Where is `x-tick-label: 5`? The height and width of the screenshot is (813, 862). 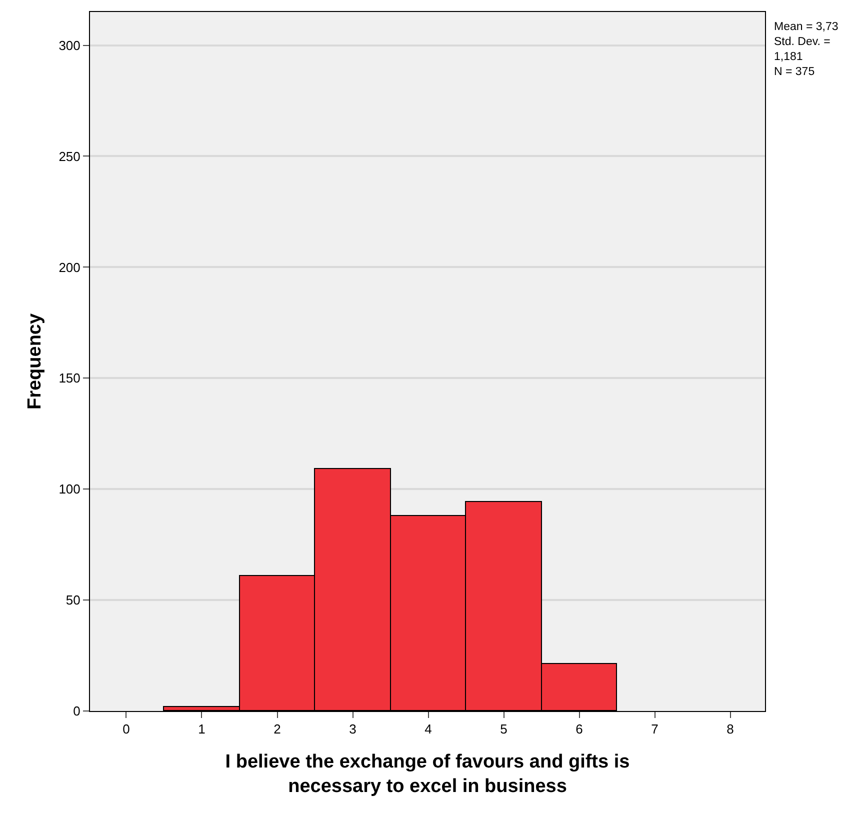
x-tick-label: 5 is located at coordinates (504, 729).